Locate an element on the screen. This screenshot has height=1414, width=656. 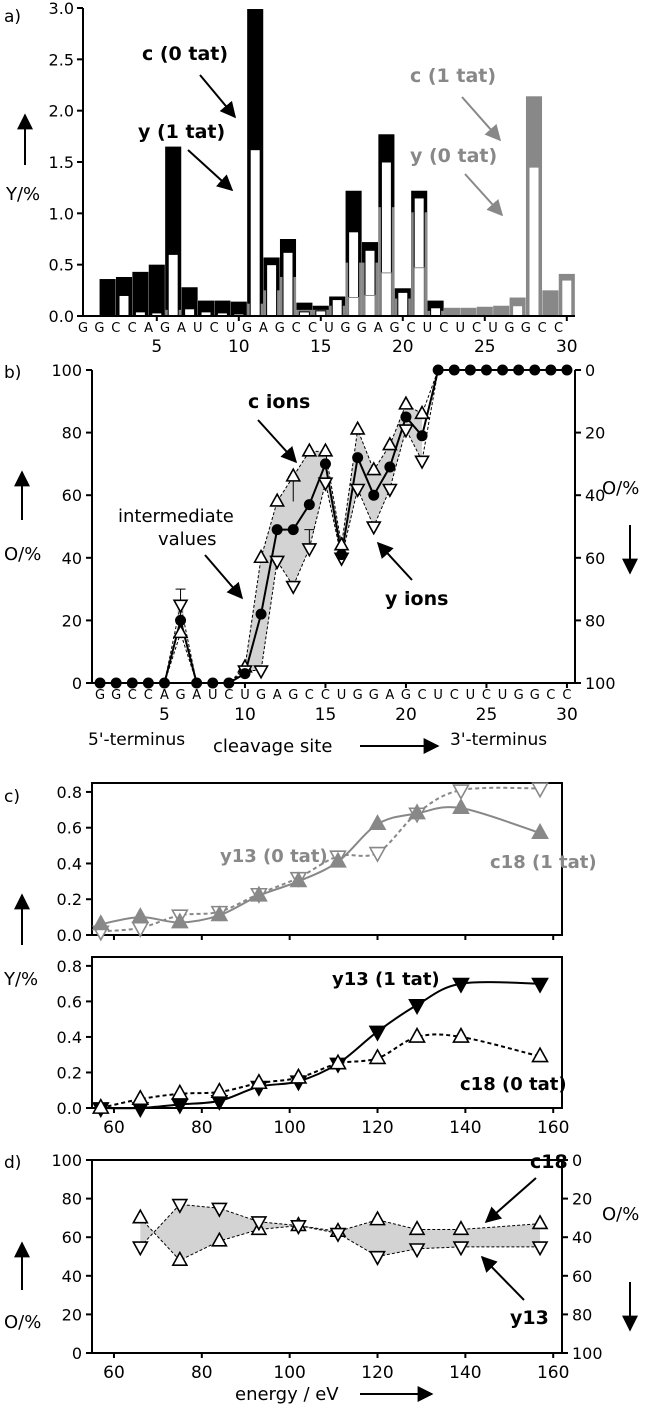
panel-b-label: b) is located at coordinates (12, 373).